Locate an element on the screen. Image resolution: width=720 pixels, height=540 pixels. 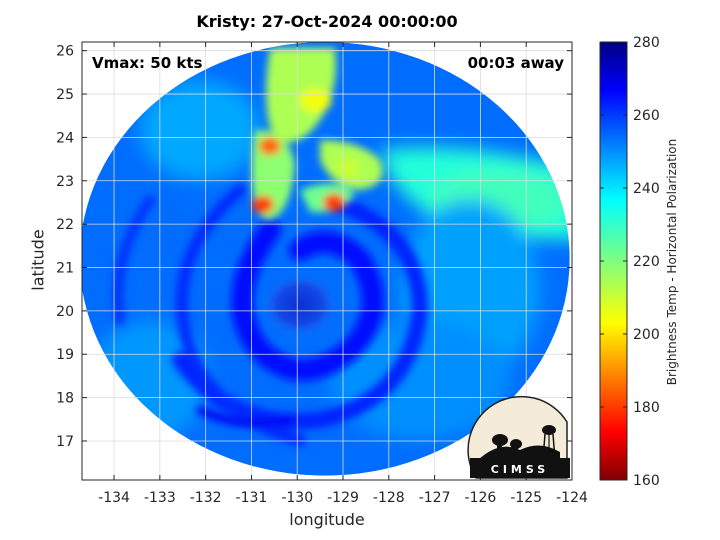
x-axis-label: longitude is located at coordinates (327, 519).